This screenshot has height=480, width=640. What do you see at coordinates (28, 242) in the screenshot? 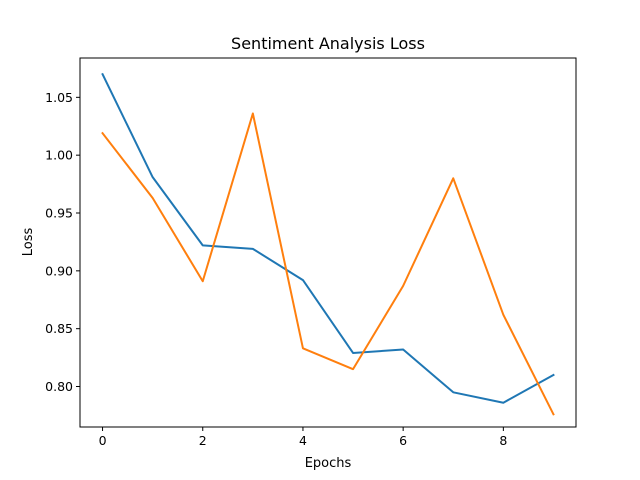
I see `y-axis-label: Loss` at bounding box center [28, 242].